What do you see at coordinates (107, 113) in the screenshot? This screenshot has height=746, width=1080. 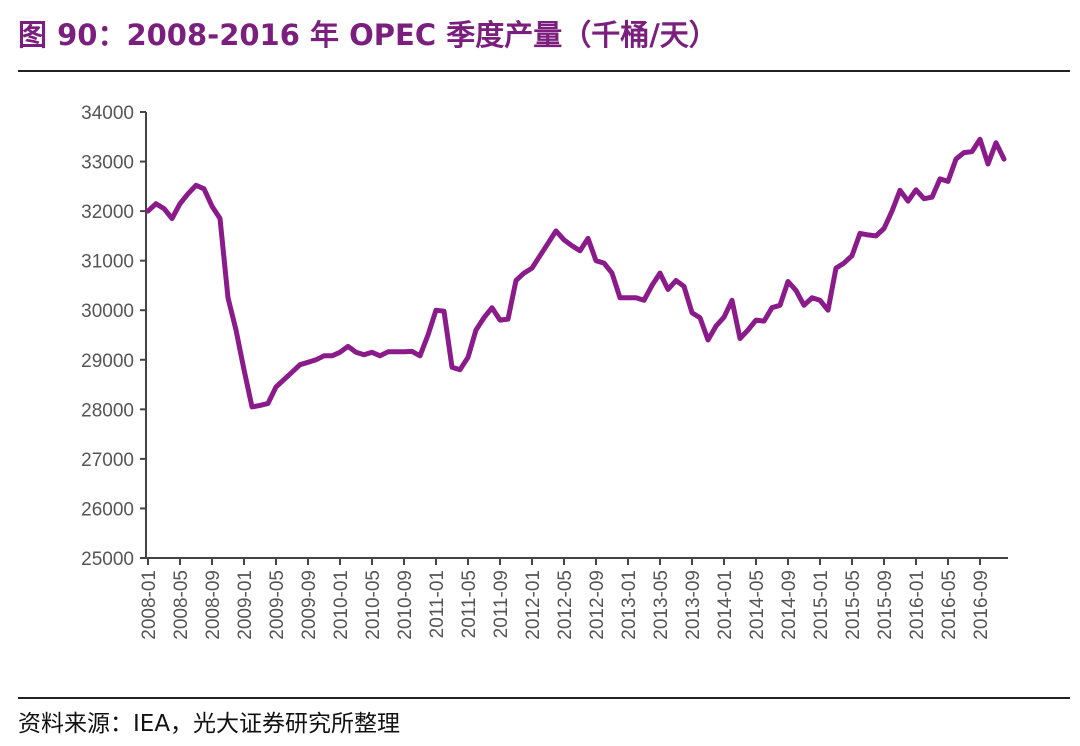 I see `y-tick-label: 34000` at bounding box center [107, 113].